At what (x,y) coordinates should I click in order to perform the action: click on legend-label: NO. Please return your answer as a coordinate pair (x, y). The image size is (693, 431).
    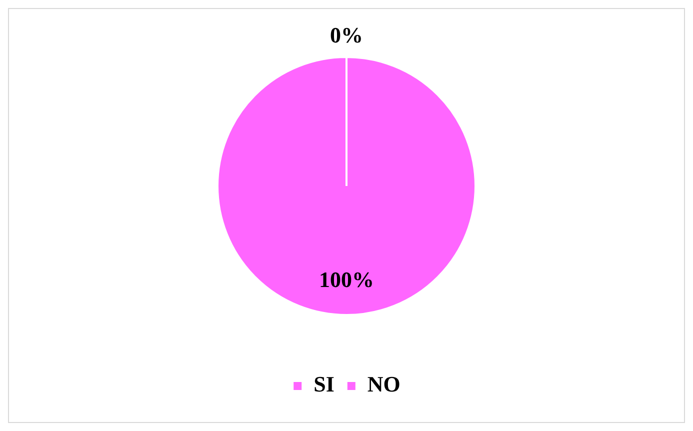
    Looking at the image, I should click on (383, 384).